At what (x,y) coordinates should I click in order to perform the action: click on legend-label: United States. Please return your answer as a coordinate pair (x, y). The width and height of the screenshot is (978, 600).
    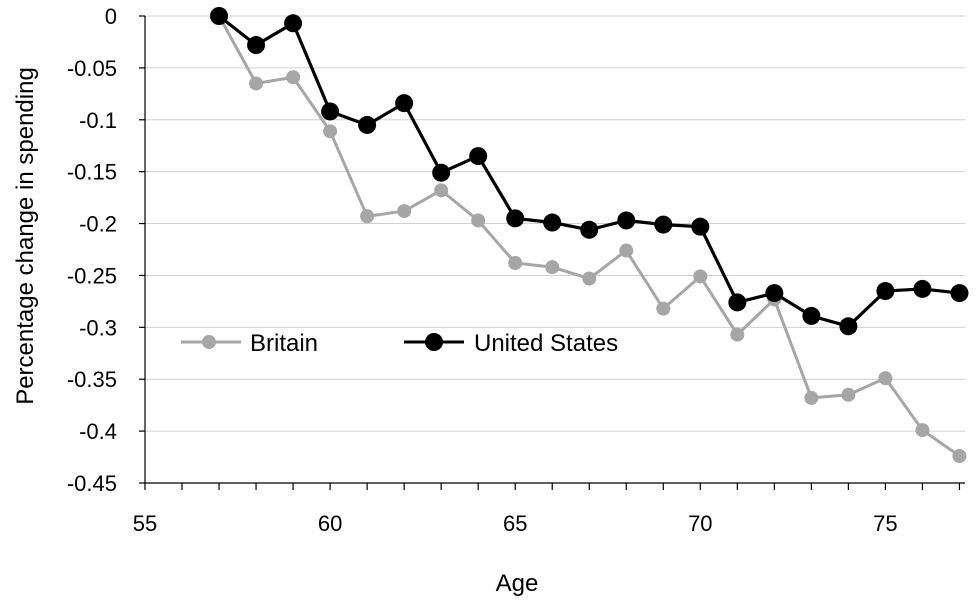
    Looking at the image, I should click on (546, 343).